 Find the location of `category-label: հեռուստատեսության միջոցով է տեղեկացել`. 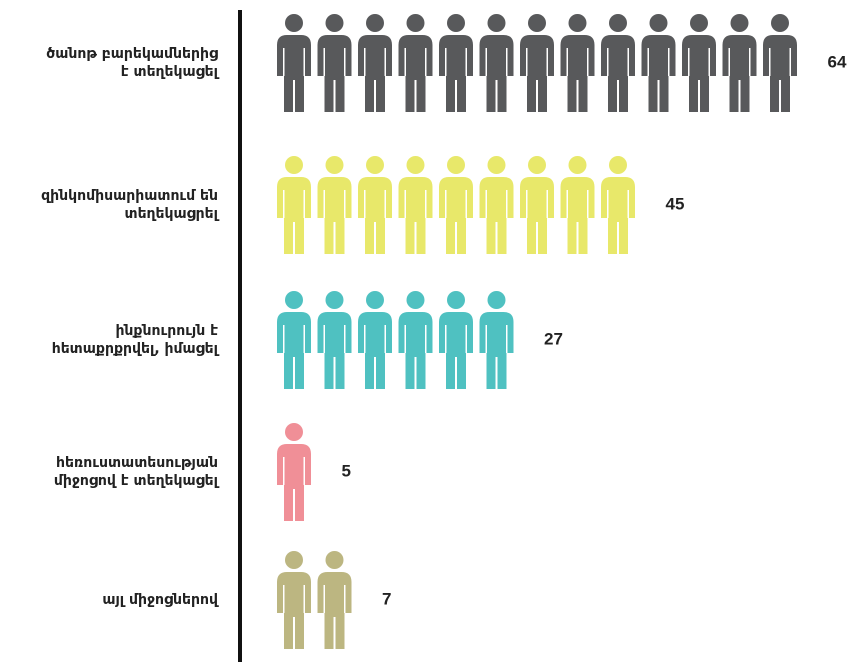

category-label: հեռուստատեսության միջոցով է տեղեկացել is located at coordinates (135, 472).